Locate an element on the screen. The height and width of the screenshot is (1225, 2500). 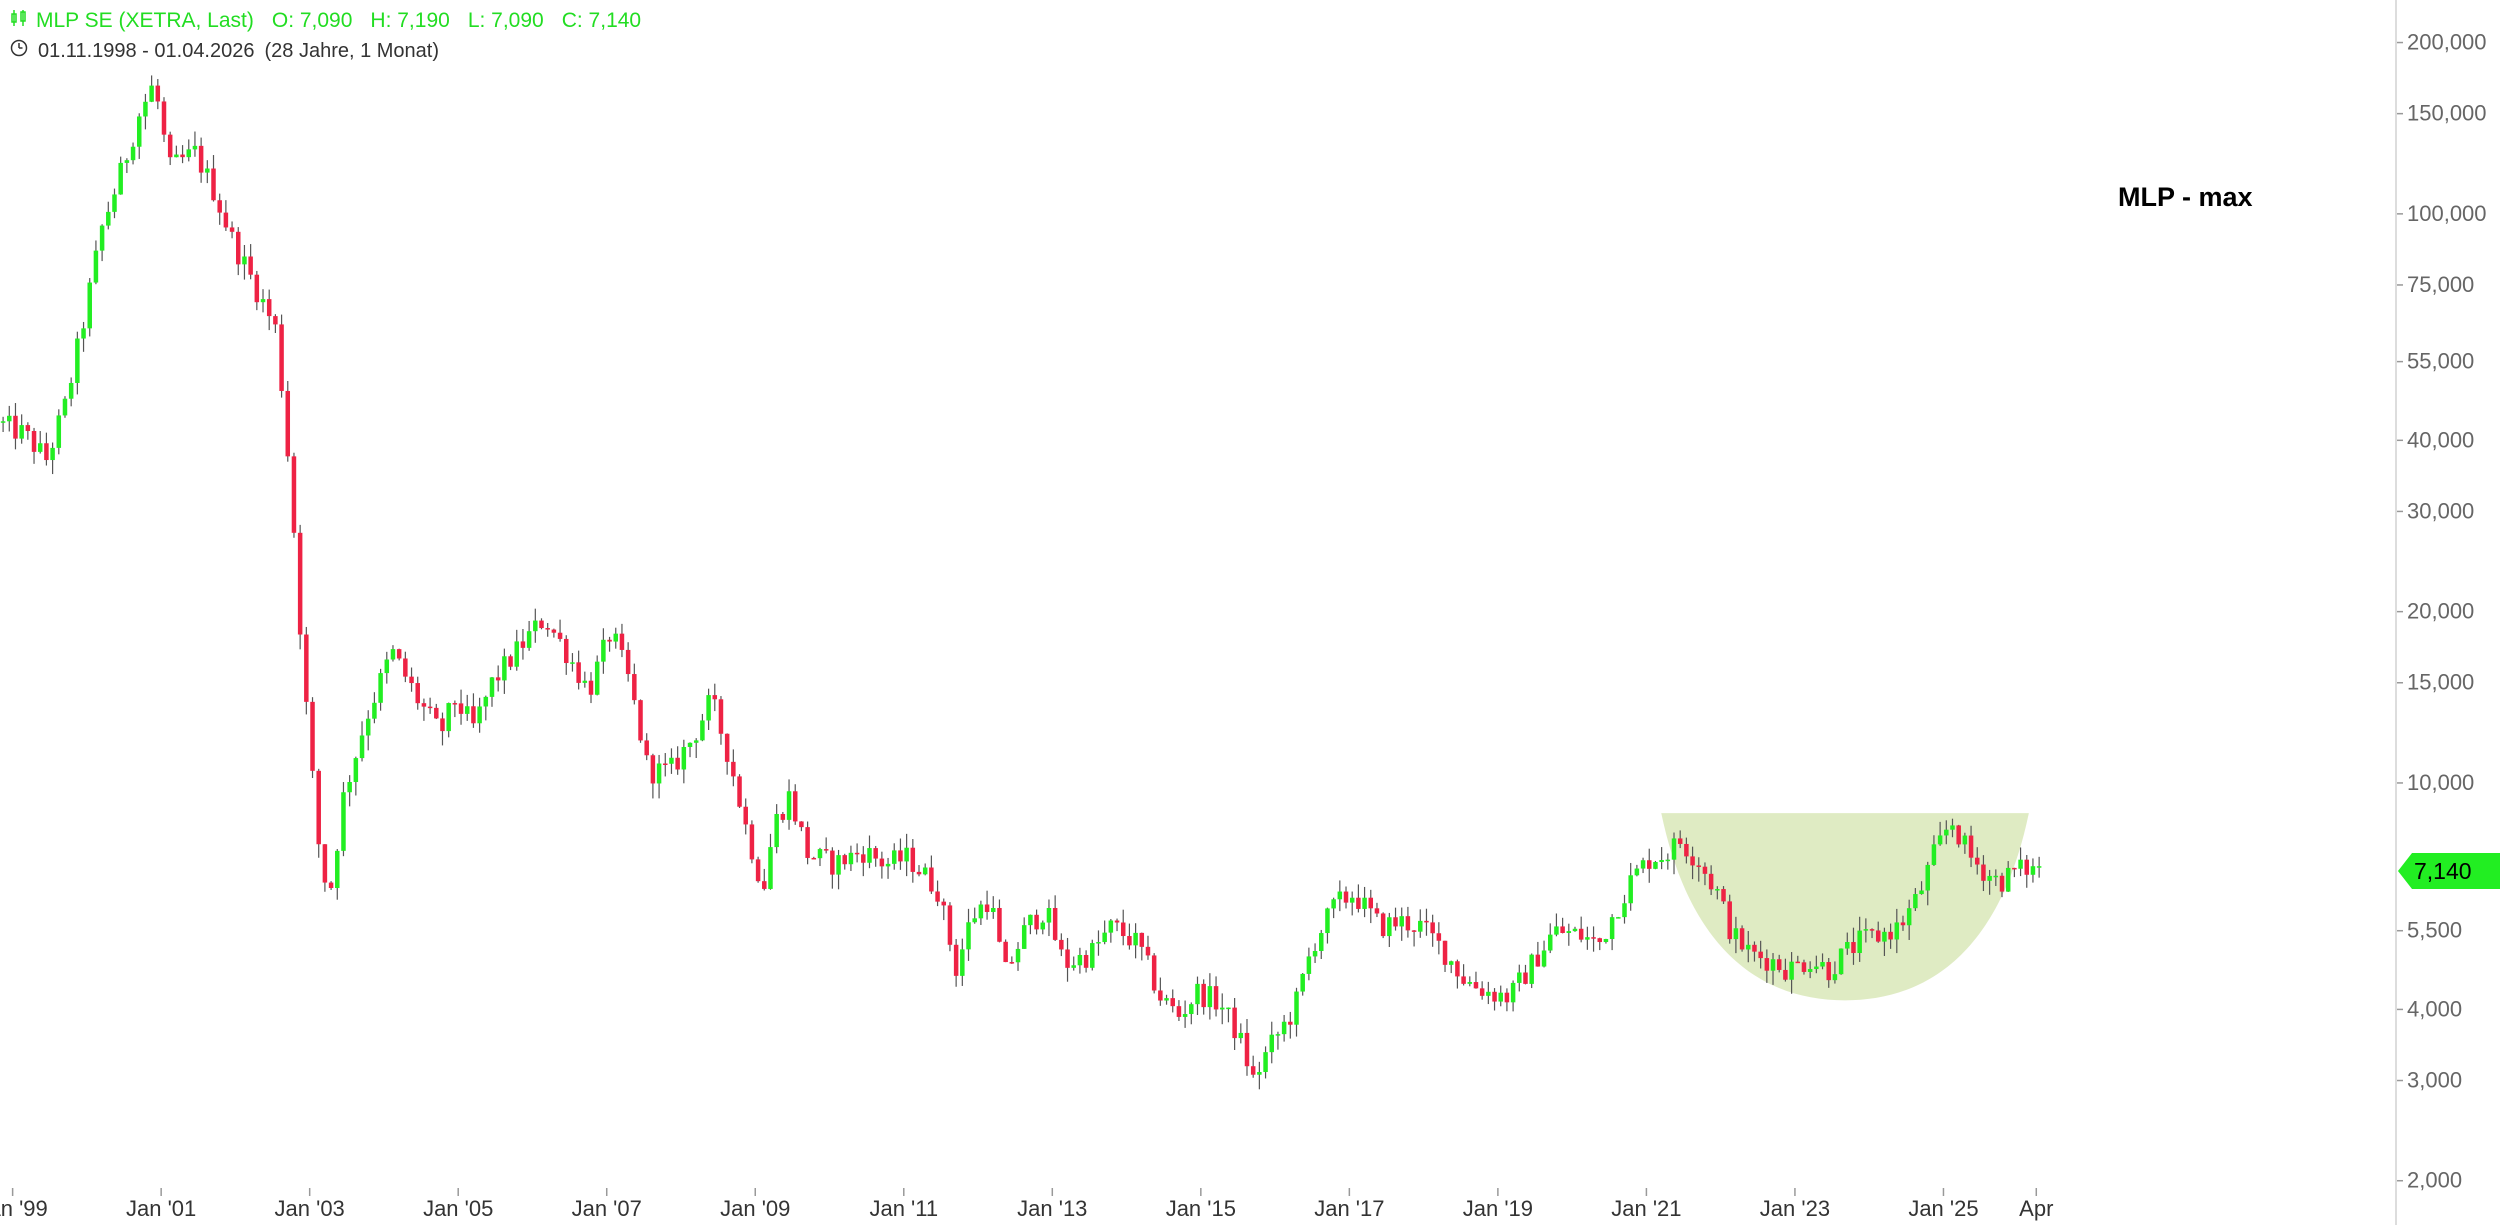
y-tick-label: 3,000 is located at coordinates (2434, 1080).